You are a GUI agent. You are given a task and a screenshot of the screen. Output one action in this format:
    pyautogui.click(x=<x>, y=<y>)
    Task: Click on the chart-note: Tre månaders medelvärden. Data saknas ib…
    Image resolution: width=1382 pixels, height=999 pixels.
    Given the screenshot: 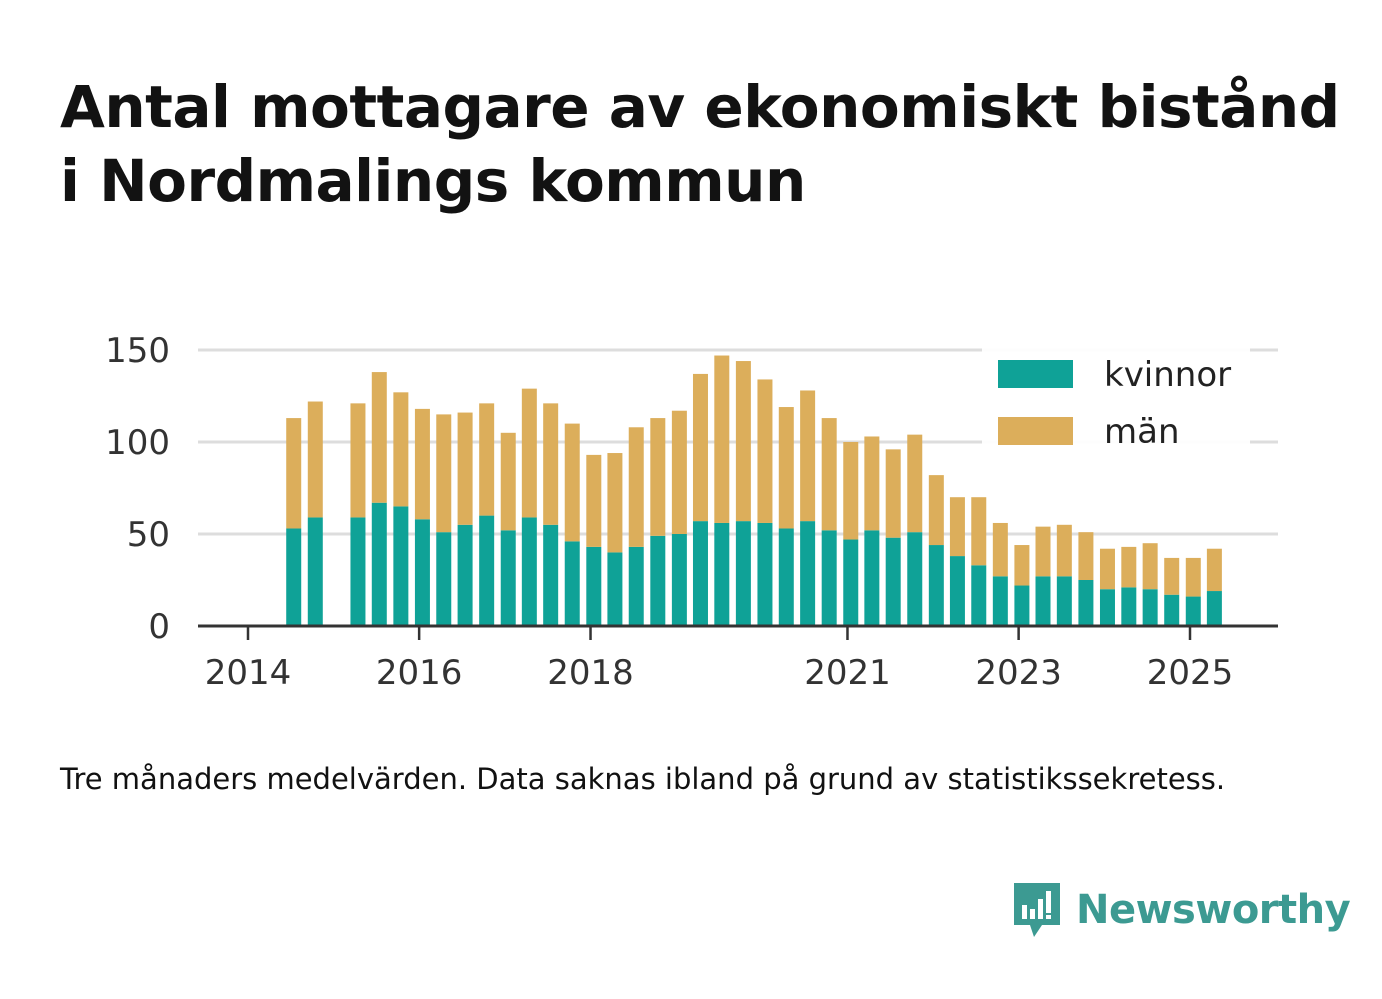 What is the action you would take?
    pyautogui.click(x=643, y=779)
    